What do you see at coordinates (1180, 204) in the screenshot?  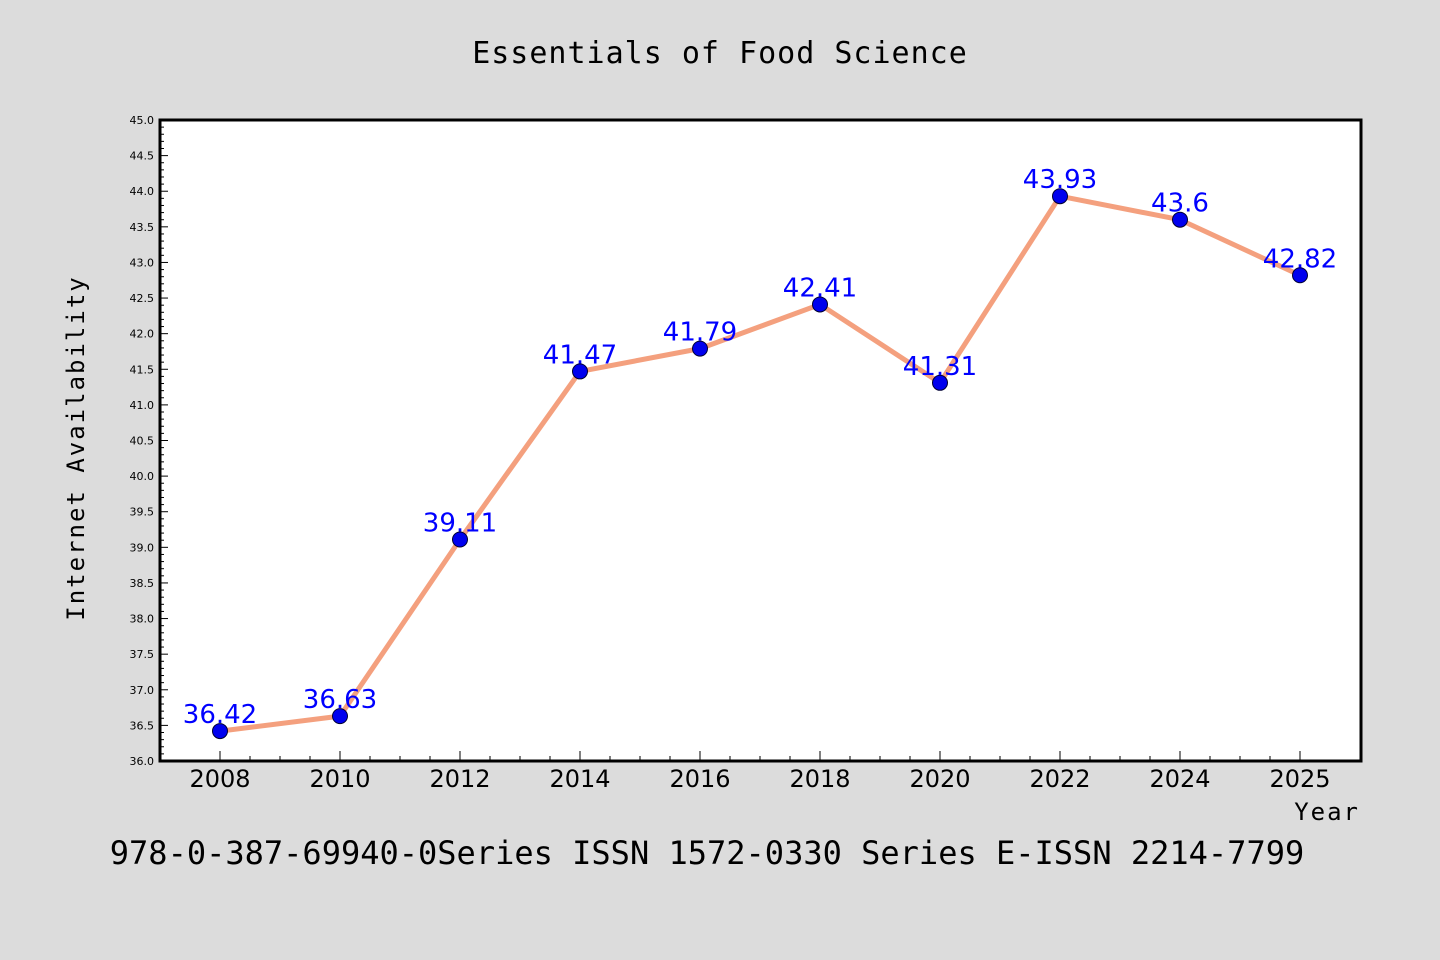 I see `data-point-label: 43.6` at bounding box center [1180, 204].